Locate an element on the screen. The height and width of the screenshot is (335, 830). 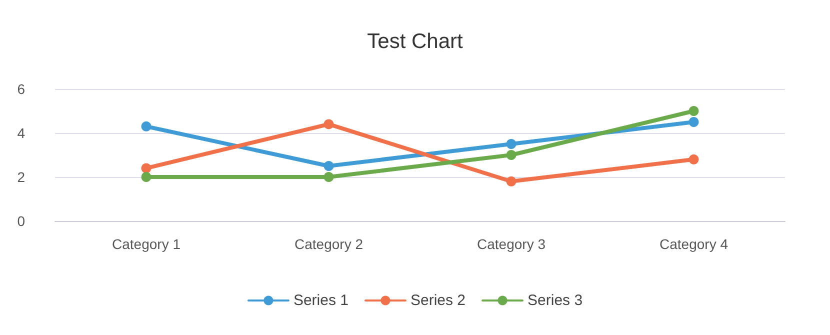
chart-title: Test Chart is located at coordinates (415, 41).